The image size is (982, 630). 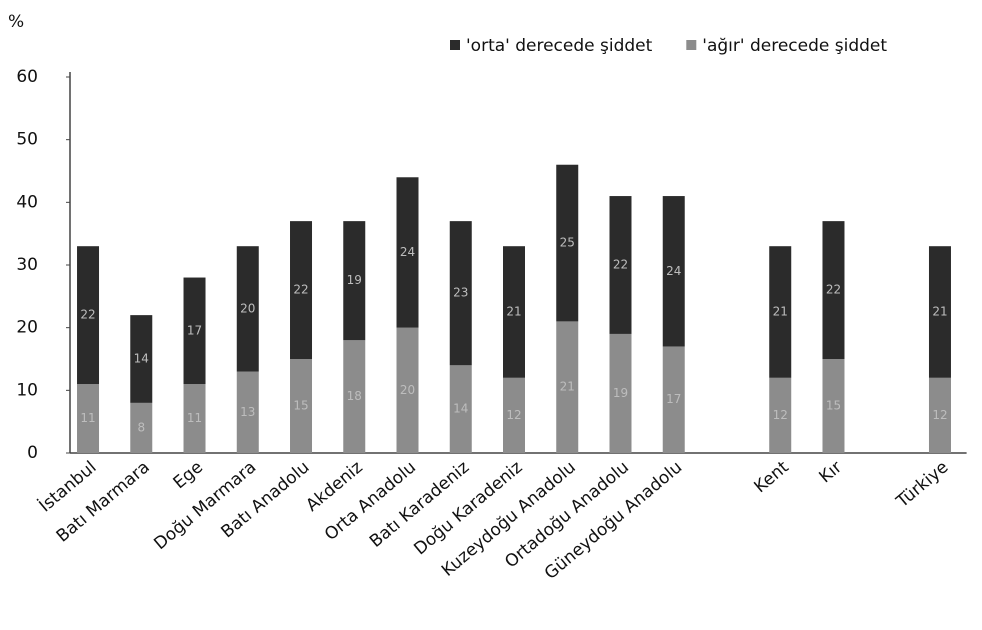 What do you see at coordinates (27, 140) in the screenshot?
I see `y-tick-label: 50` at bounding box center [27, 140].